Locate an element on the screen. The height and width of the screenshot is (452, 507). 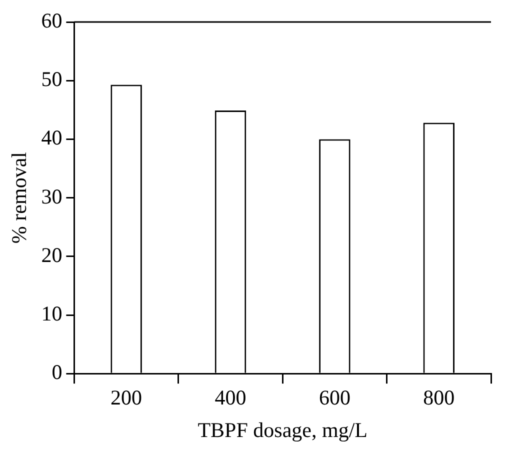
y-tick-label: 30 is located at coordinates (51, 196).